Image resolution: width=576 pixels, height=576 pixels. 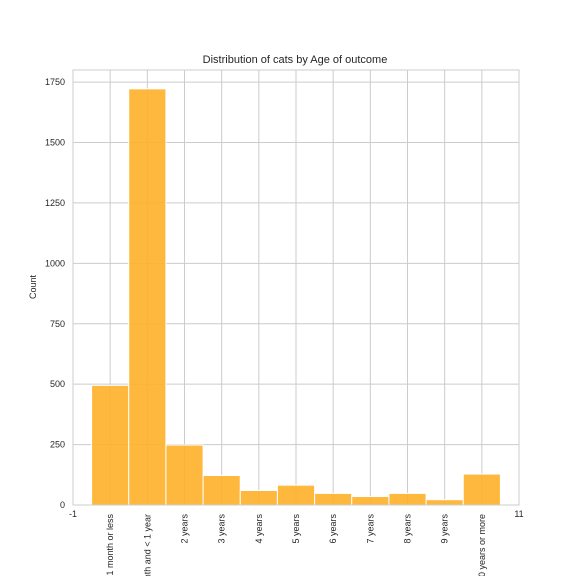 What do you see at coordinates (33, 287) in the screenshot?
I see `y-axis-label: Count` at bounding box center [33, 287].